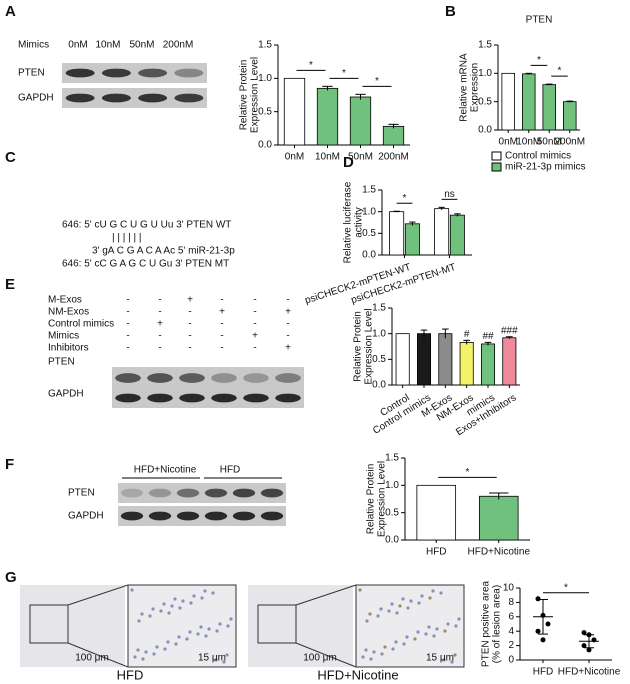 Image resolution: width=630 pixels, height=684 pixels. Describe the element at coordinates (178, 45) in the screenshot. I see `label: 200nM` at that location.